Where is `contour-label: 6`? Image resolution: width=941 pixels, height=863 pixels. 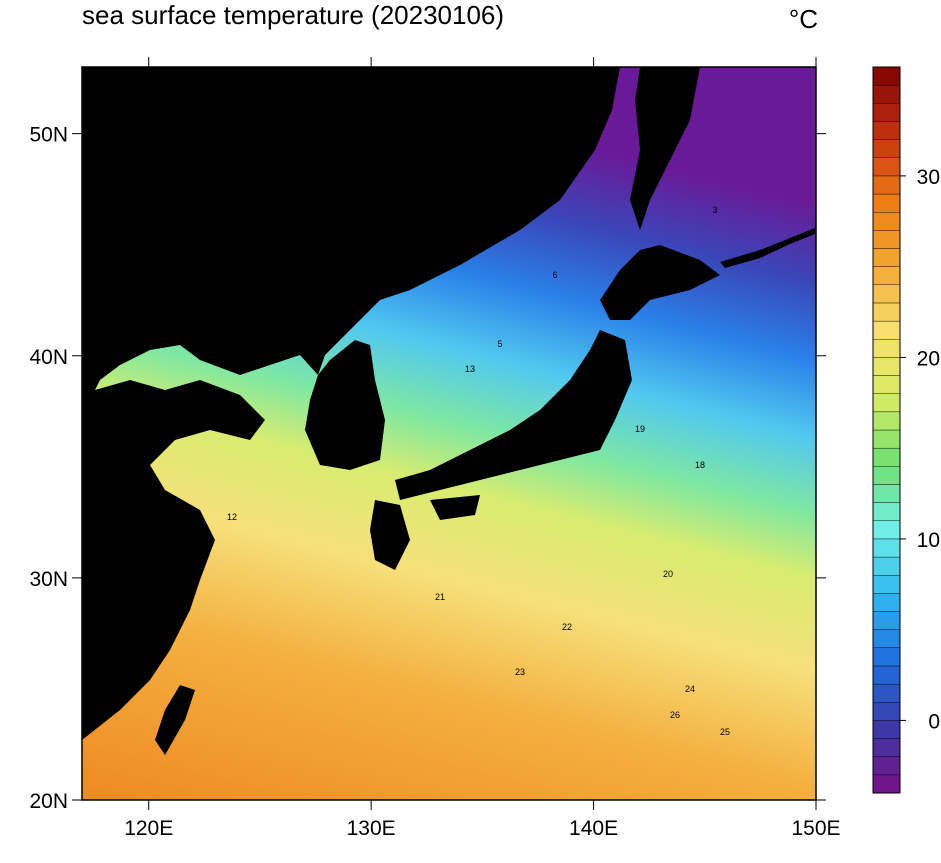
contour-label: 6 is located at coordinates (554, 275).